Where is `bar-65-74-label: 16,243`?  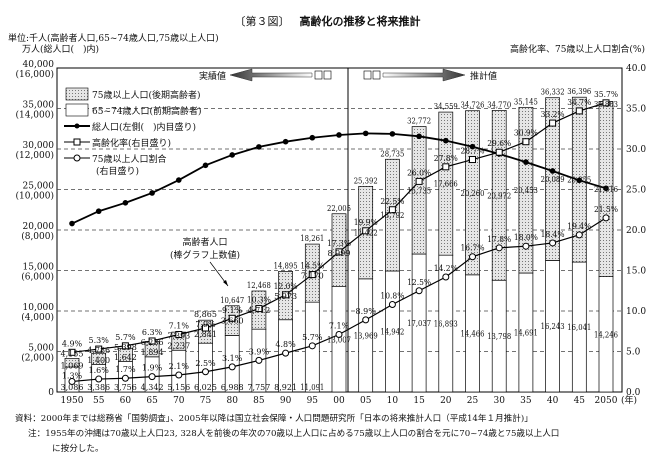 bar-65-74-label: 16,243 is located at coordinates (553, 326).